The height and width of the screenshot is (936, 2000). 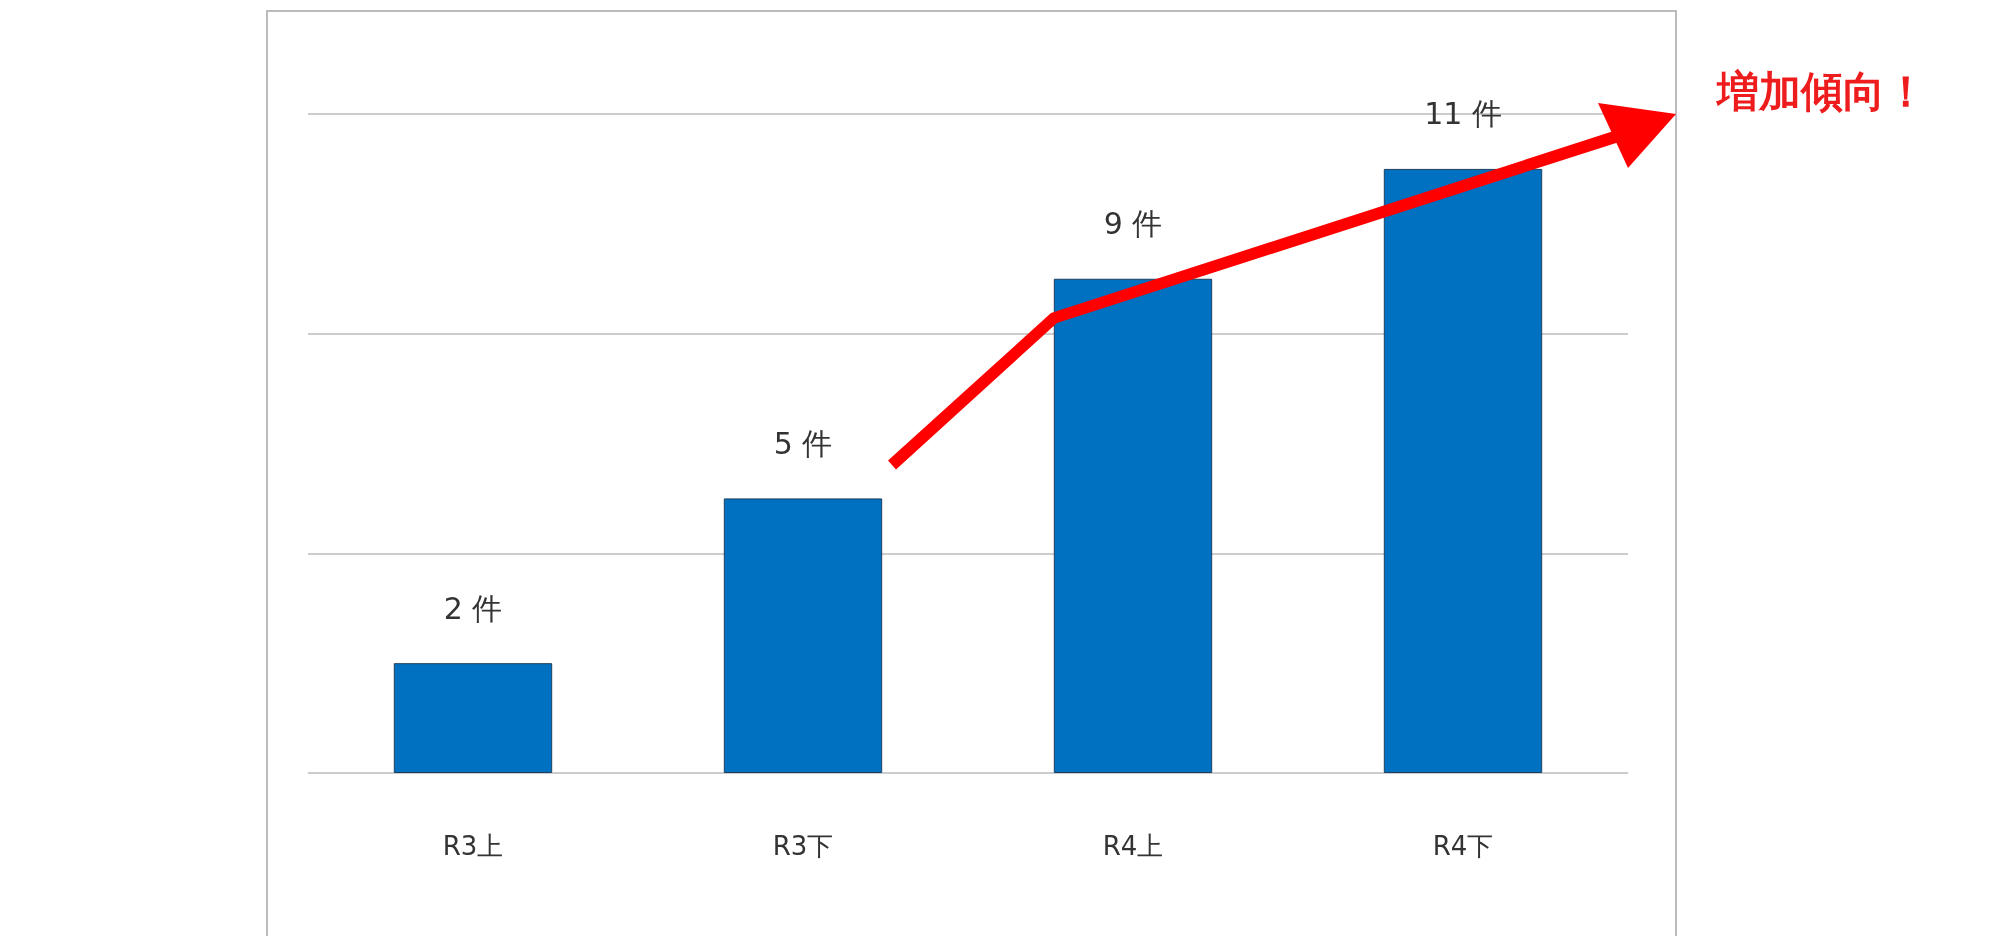 I want to click on x-tick-label: R4下, so click(x=1463, y=846).